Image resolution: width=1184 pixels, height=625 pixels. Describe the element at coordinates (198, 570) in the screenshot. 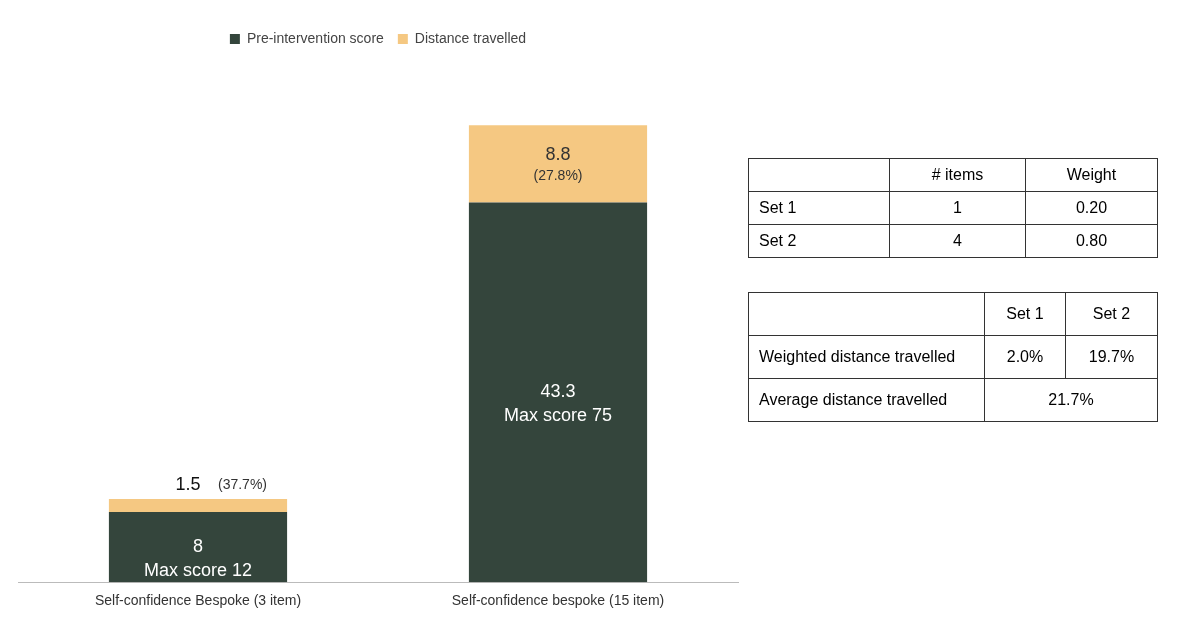

I see `annotation: Max score 12` at that location.